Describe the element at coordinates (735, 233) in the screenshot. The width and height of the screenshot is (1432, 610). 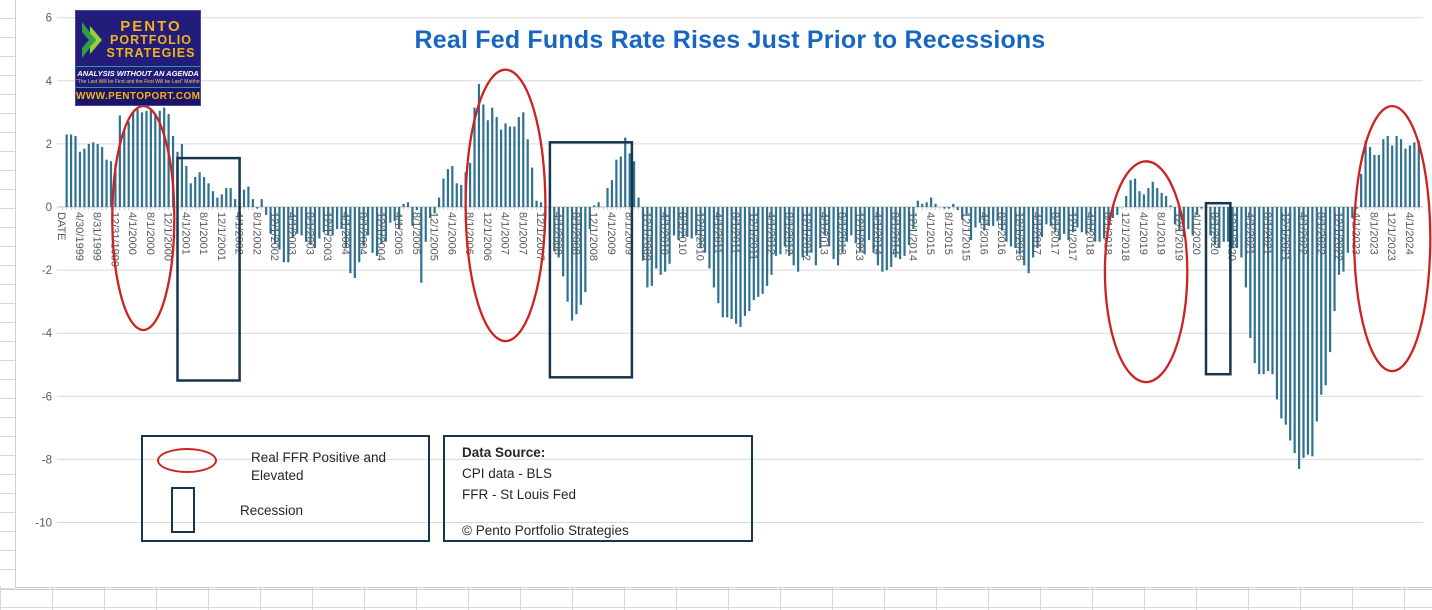
I see `x-tick-label: 8/1/2011` at that location.